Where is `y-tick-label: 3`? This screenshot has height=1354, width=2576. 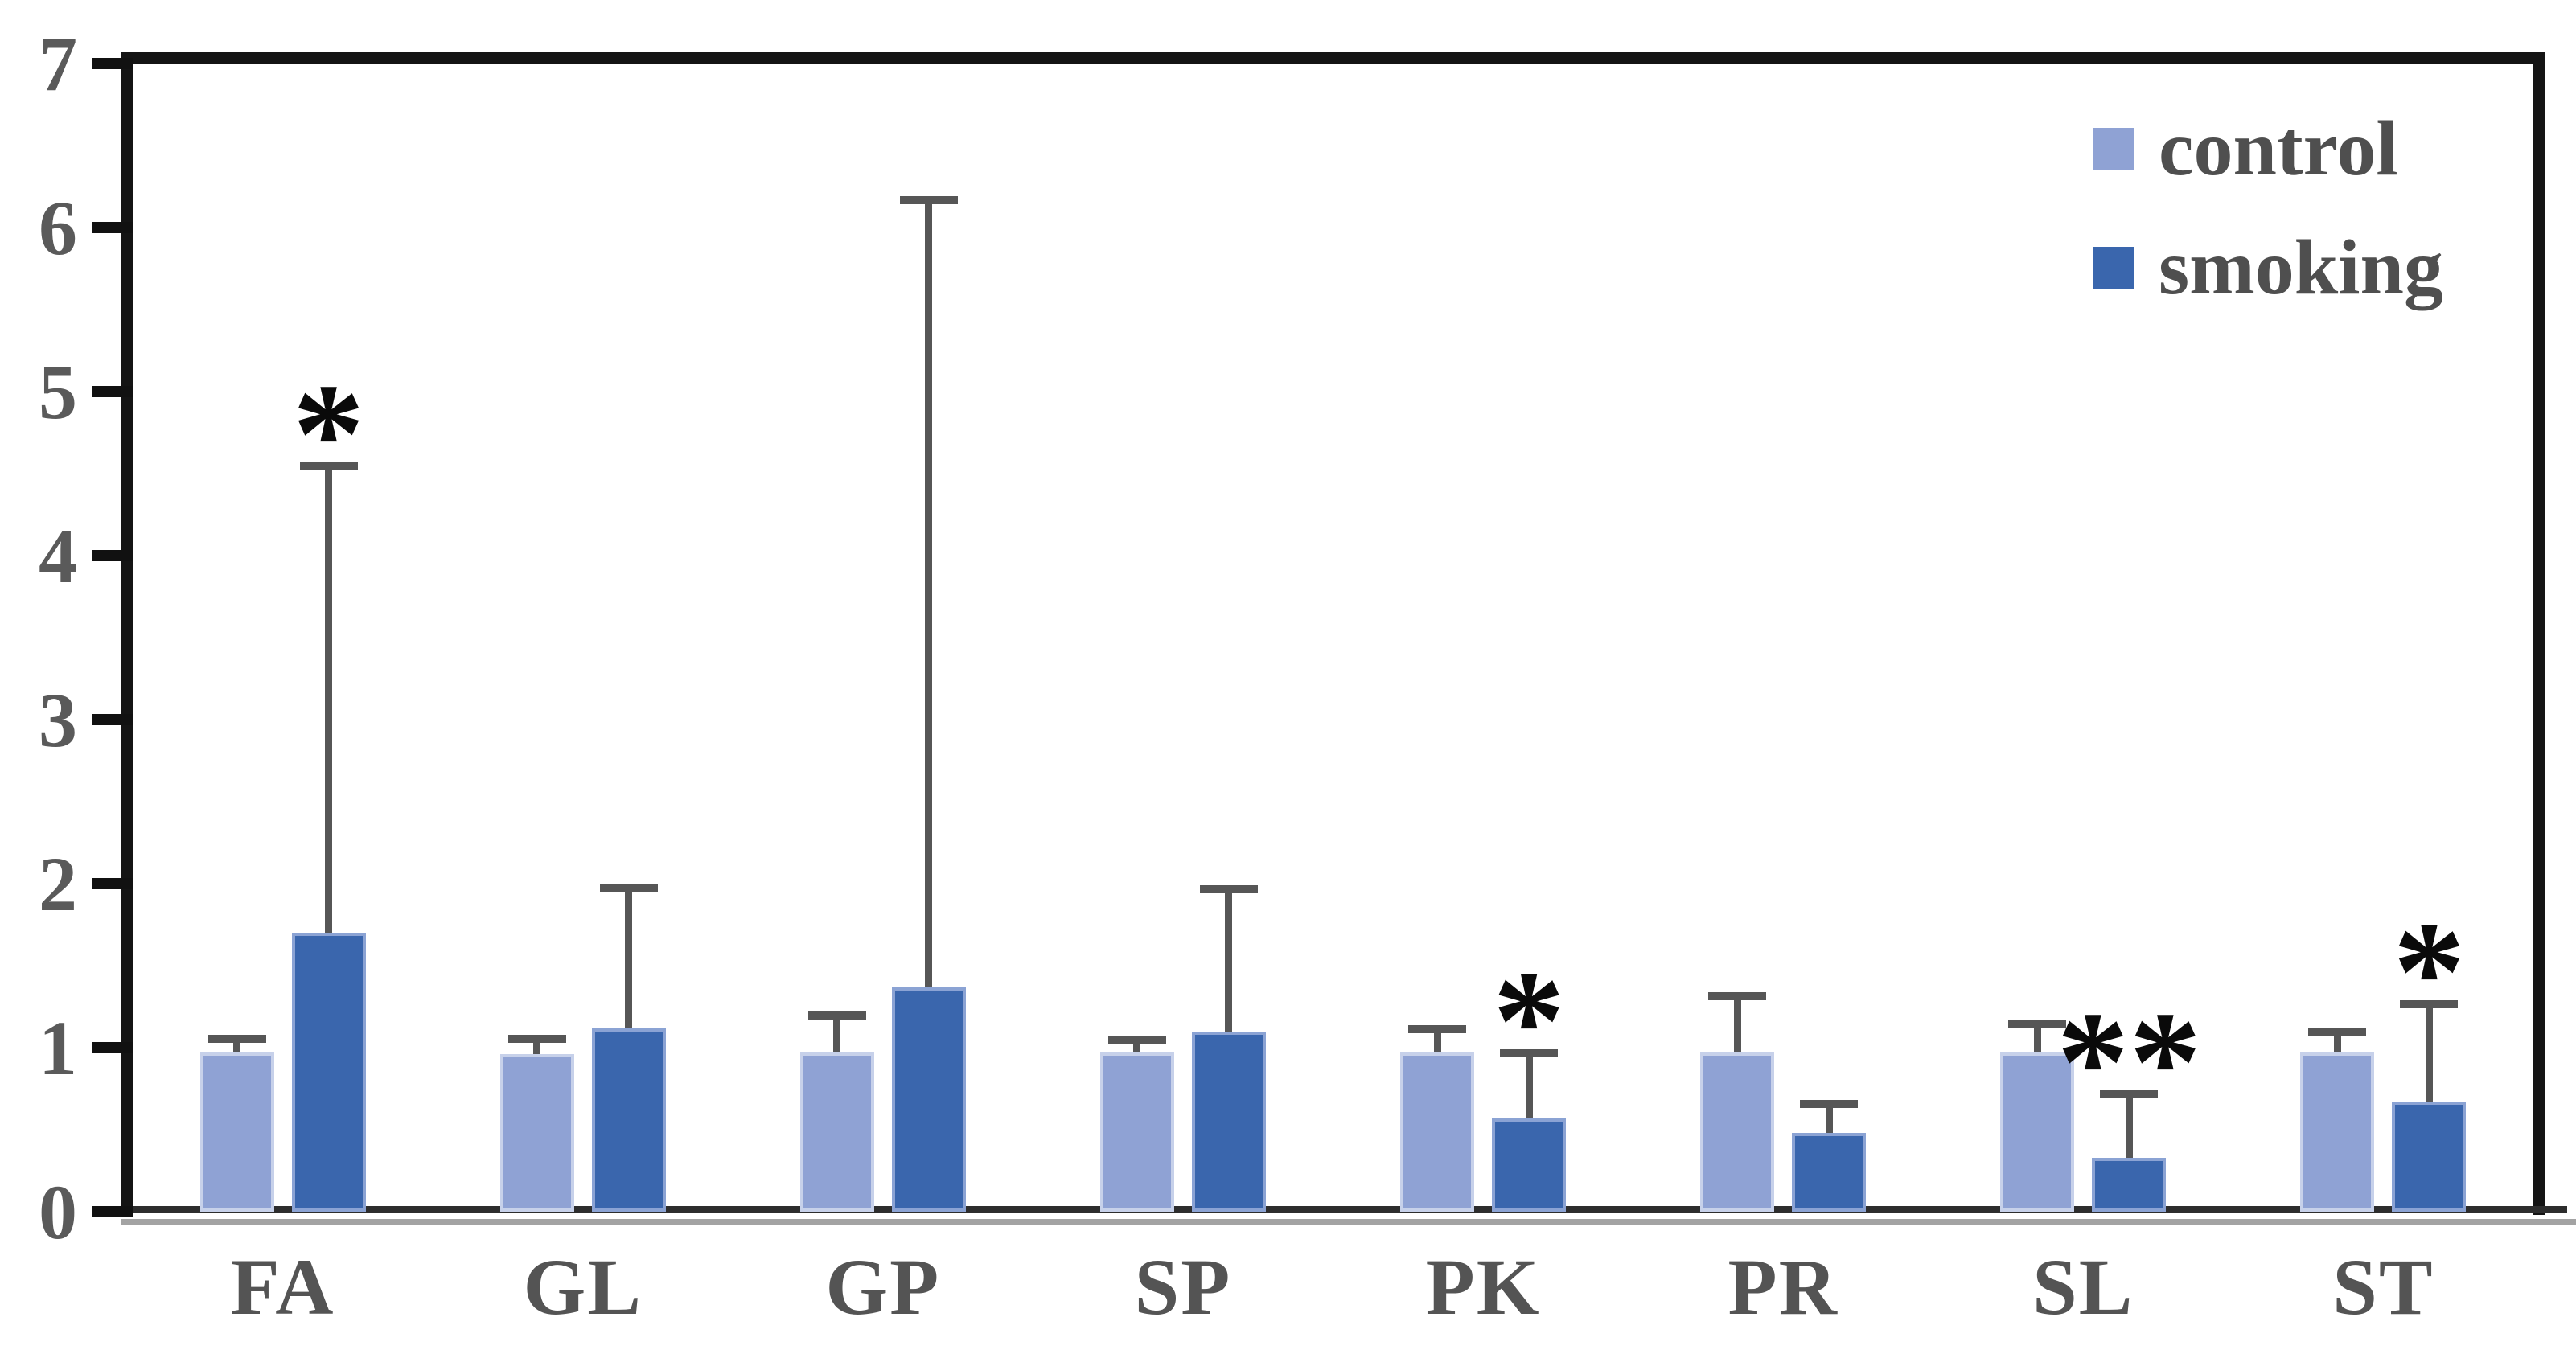 y-tick-label: 3 is located at coordinates (58, 719).